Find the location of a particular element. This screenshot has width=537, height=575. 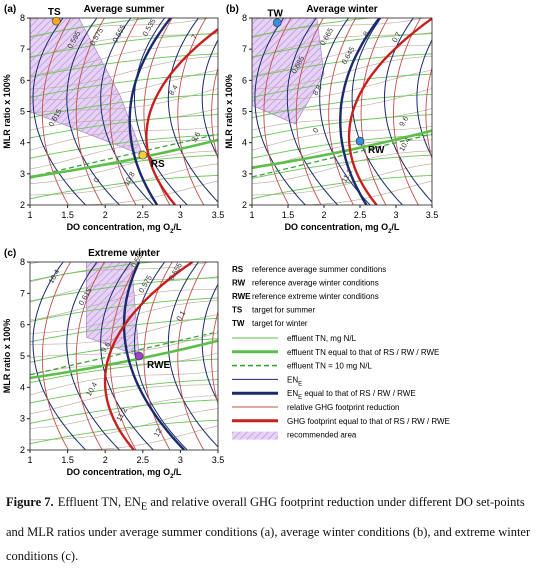

contours is located at coordinates (124, 356).